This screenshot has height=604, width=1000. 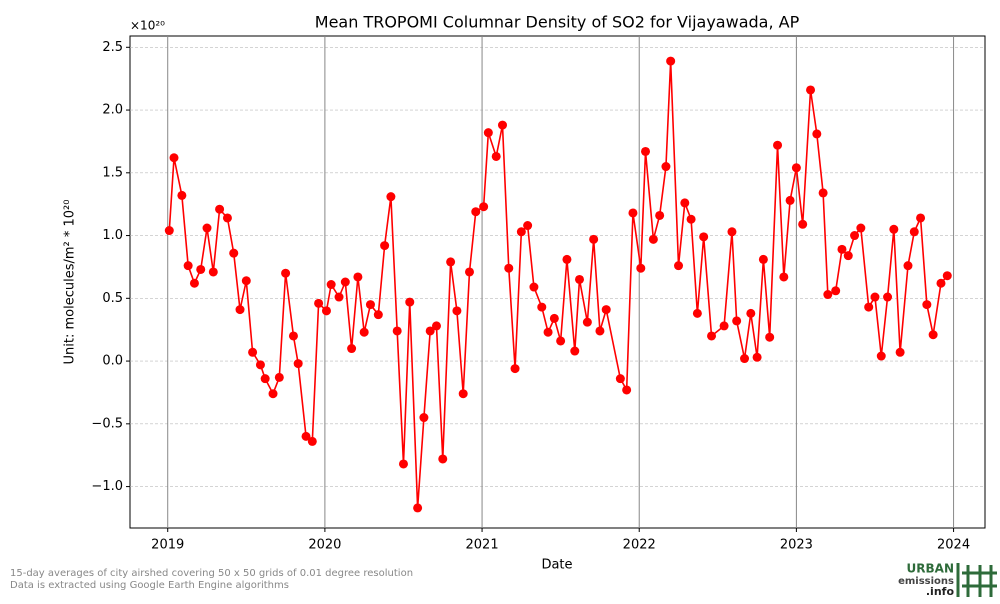 What do you see at coordinates (107, 423) in the screenshot?
I see `y-tick-label: −0.5` at bounding box center [107, 423].